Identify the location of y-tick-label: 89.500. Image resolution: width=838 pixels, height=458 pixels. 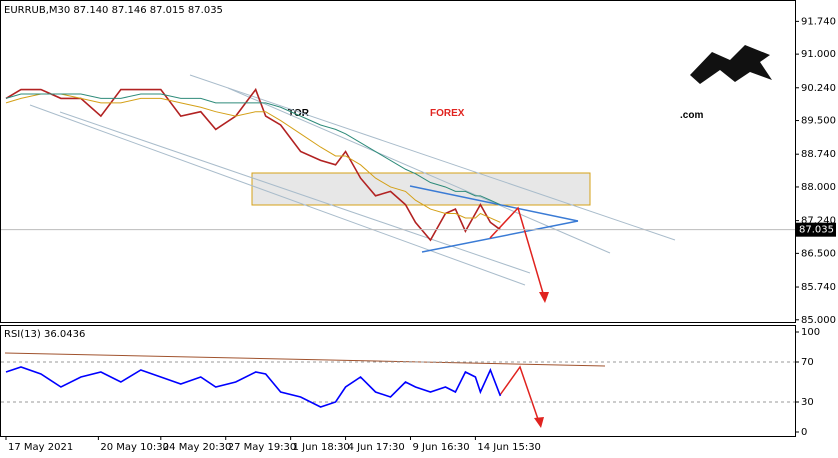
(818, 121).